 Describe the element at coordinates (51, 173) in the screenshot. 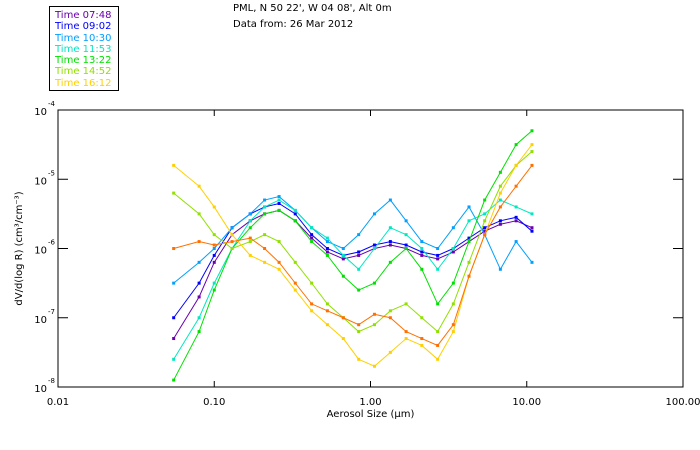

I see `y-tick-exponent: -5` at that location.